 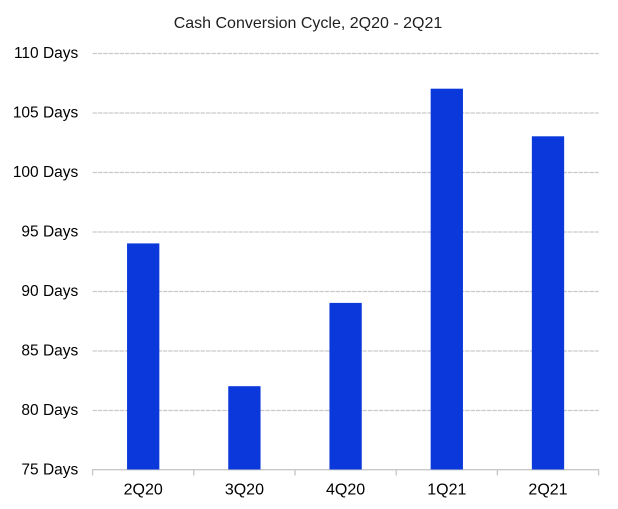 What do you see at coordinates (46, 113) in the screenshot?
I see `svg-text: 105 Days` at bounding box center [46, 113].